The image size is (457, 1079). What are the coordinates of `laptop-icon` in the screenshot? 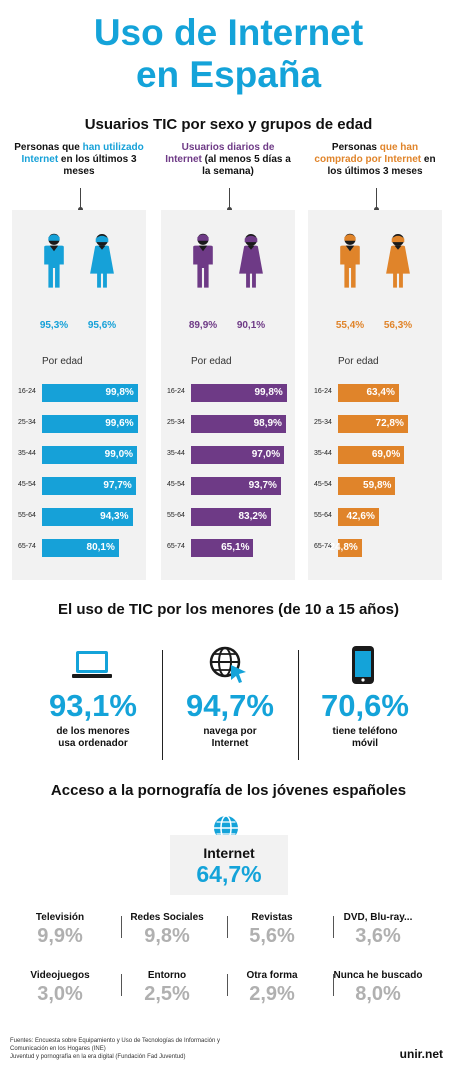 It's located at (92, 664).